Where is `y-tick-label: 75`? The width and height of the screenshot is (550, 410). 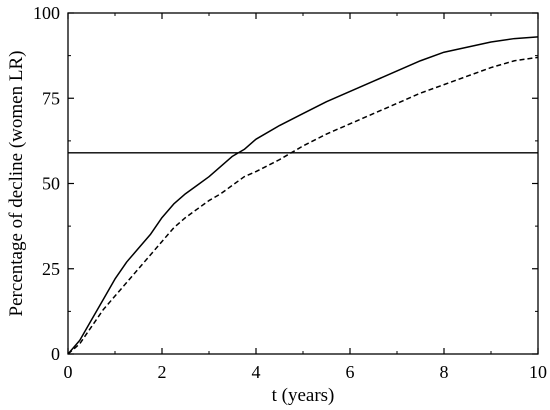 y-tick-label: 75 is located at coordinates (51, 98).